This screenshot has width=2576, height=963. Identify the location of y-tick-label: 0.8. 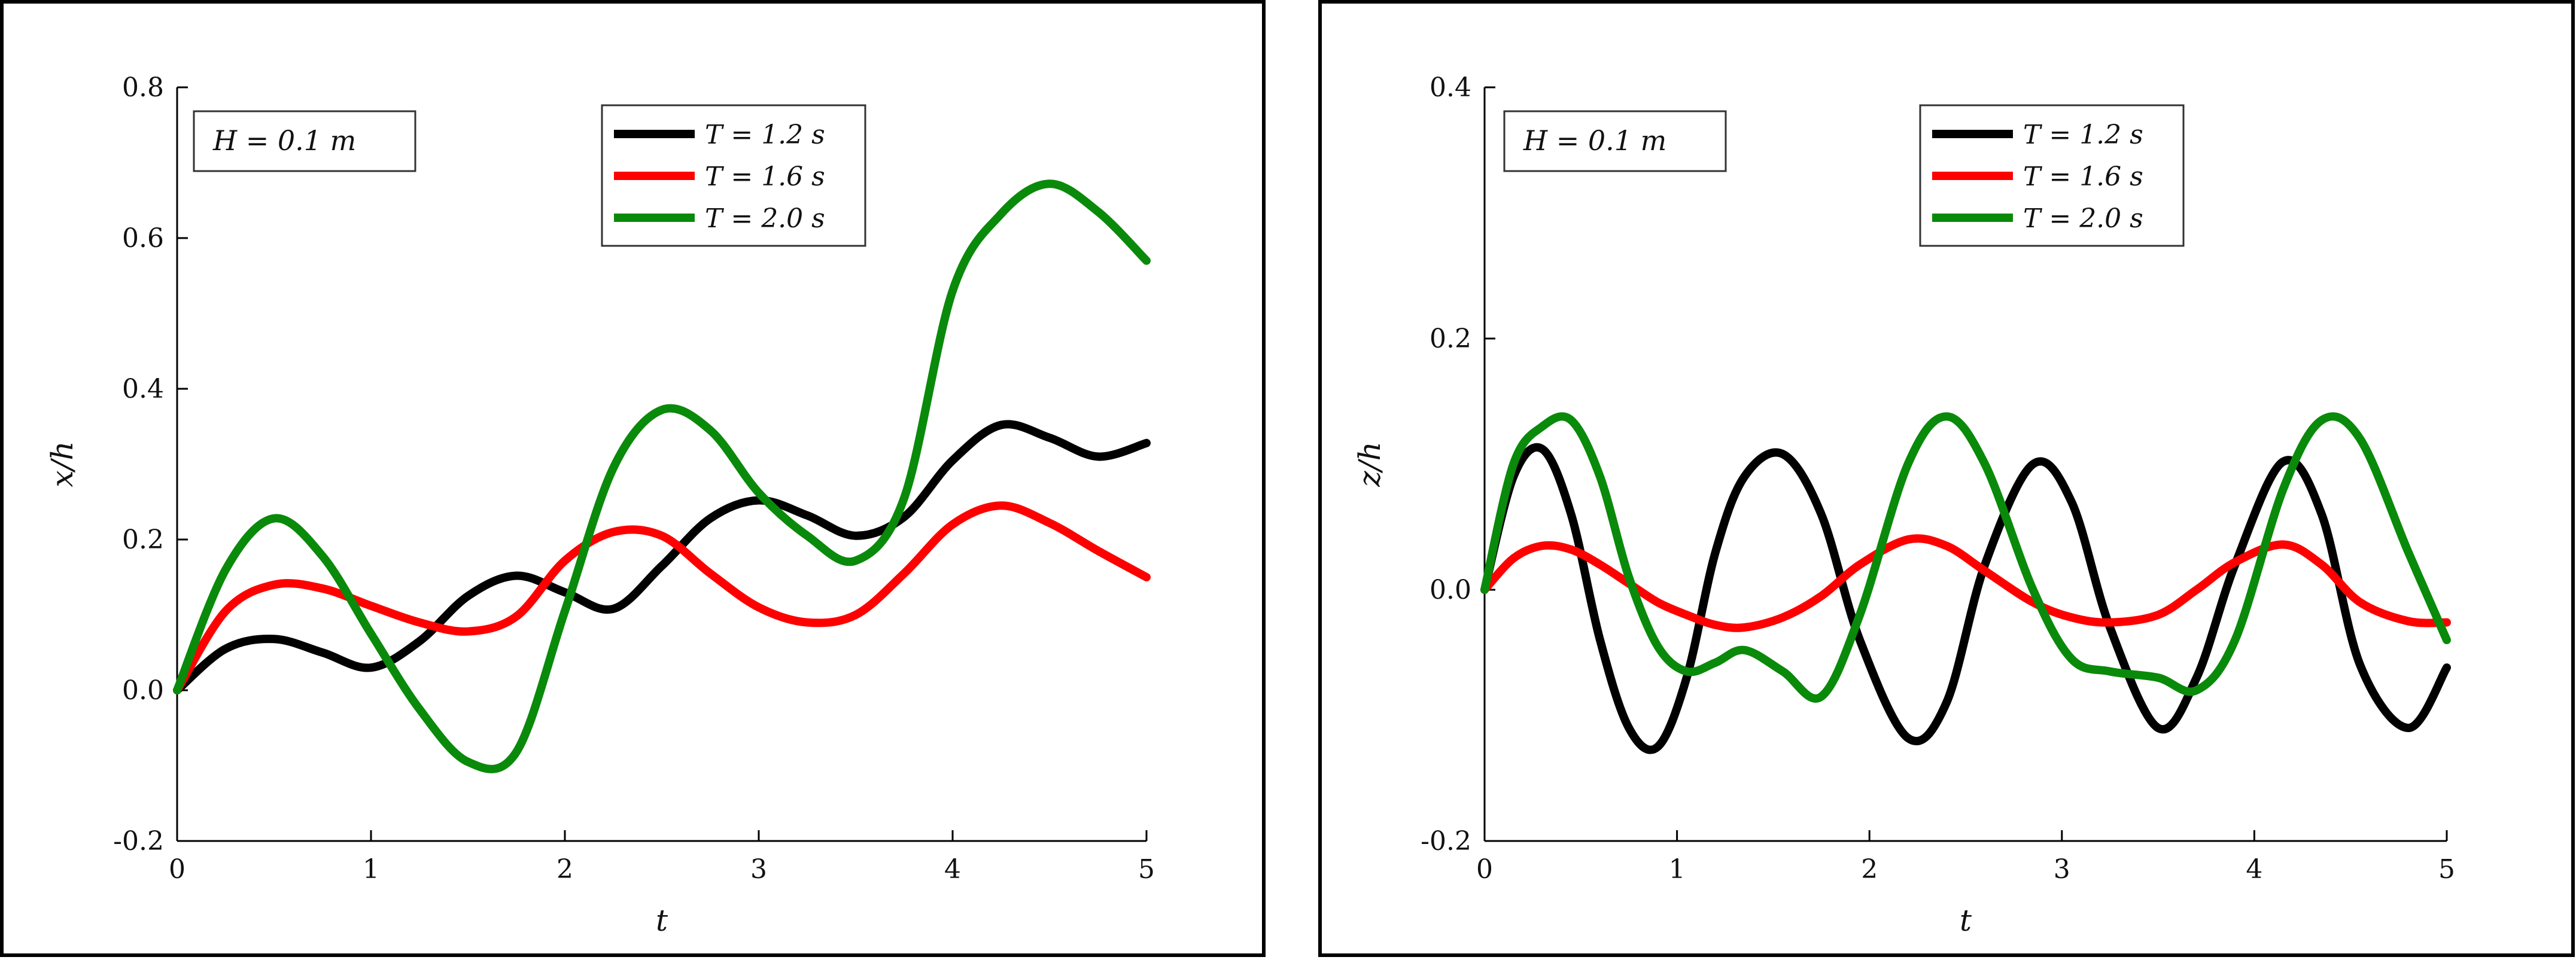
(143, 87).